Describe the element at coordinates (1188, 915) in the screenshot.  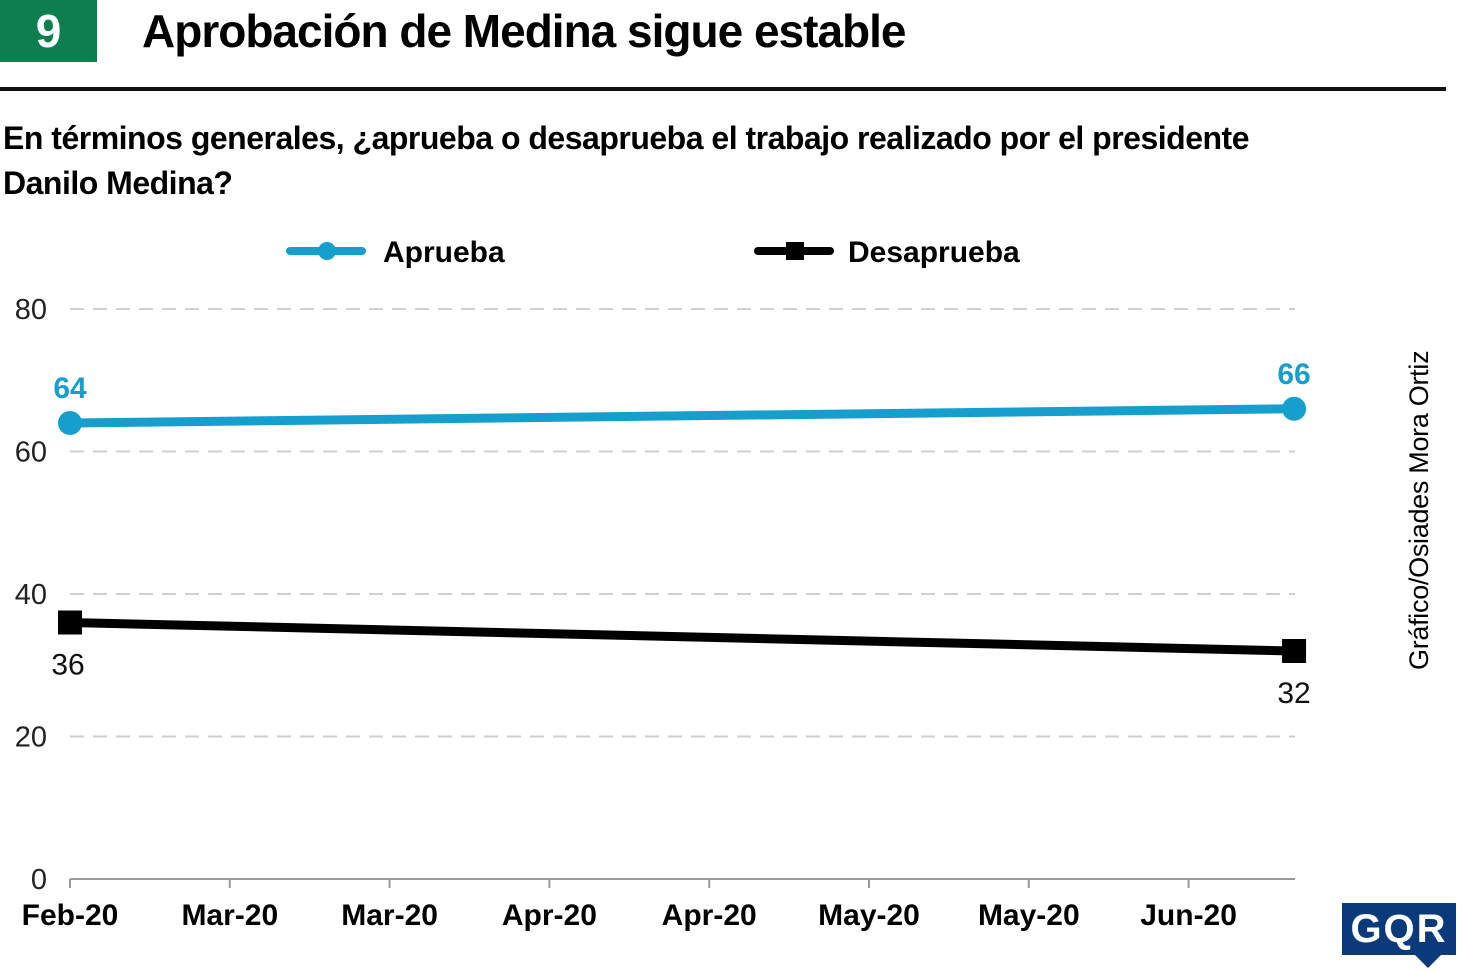
I see `x-tick-label-7: Jun-20` at that location.